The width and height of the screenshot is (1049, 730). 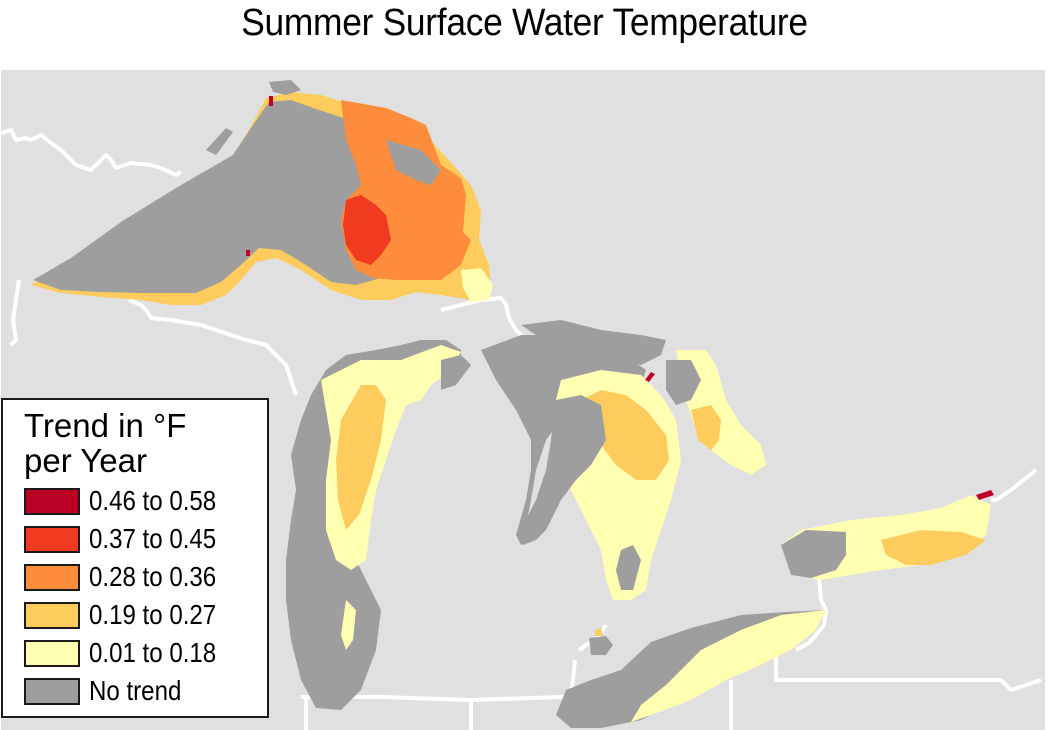 What do you see at coordinates (153, 576) in the screenshot?
I see `legend-label: 0.28 to 0.36` at bounding box center [153, 576].